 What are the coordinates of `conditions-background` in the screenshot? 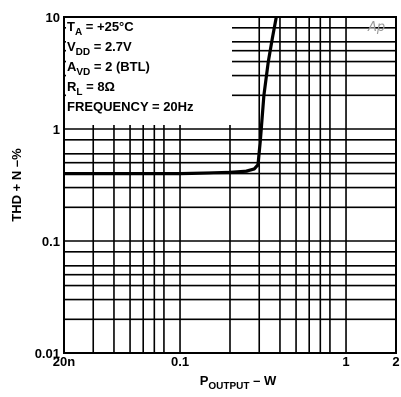 It's located at (149, 71).